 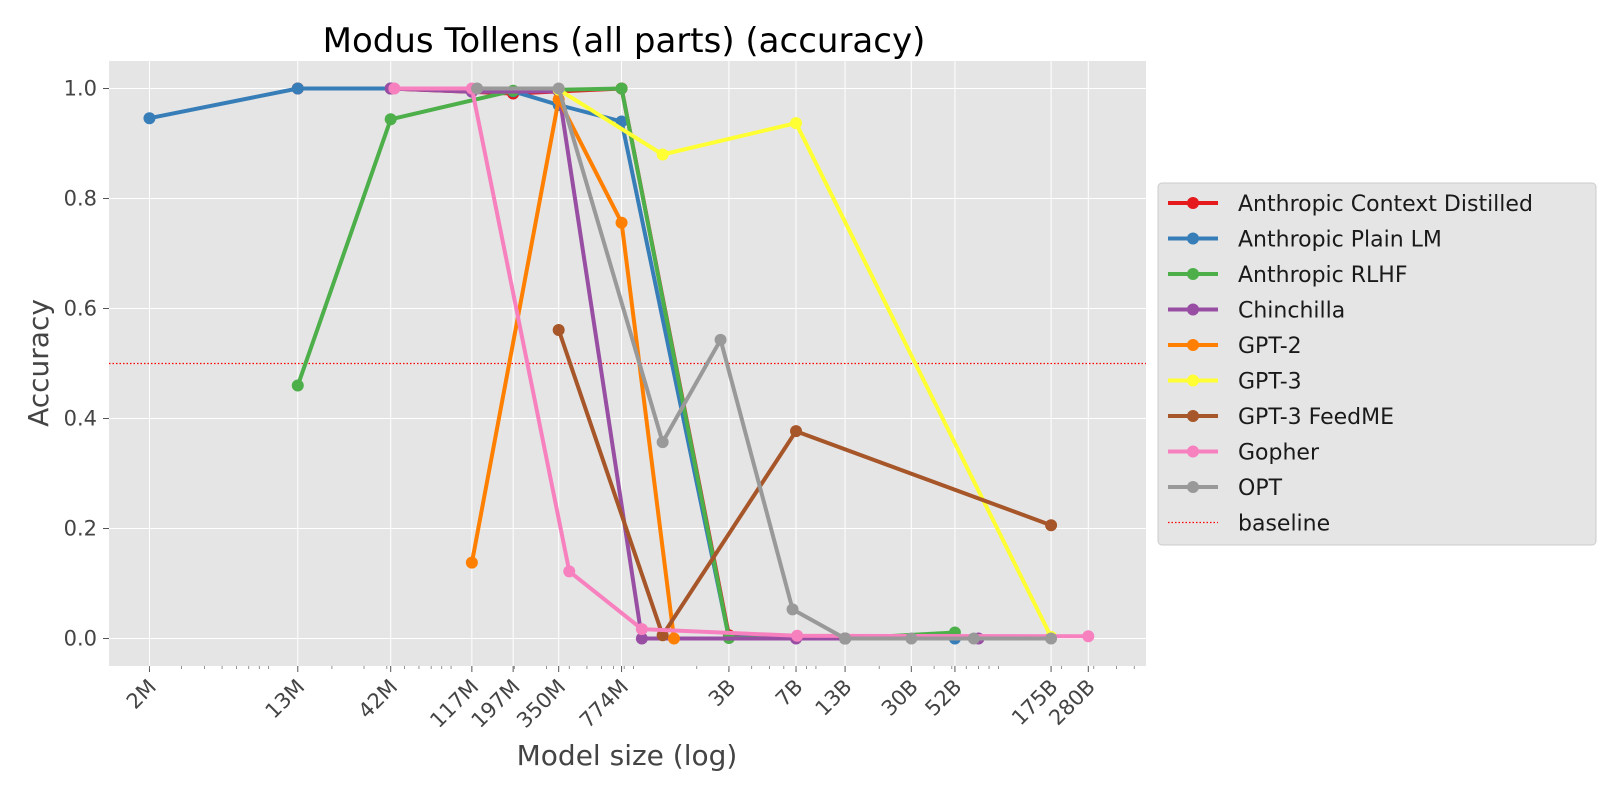 I want to click on x-tick-label: 197M, so click(x=496, y=704).